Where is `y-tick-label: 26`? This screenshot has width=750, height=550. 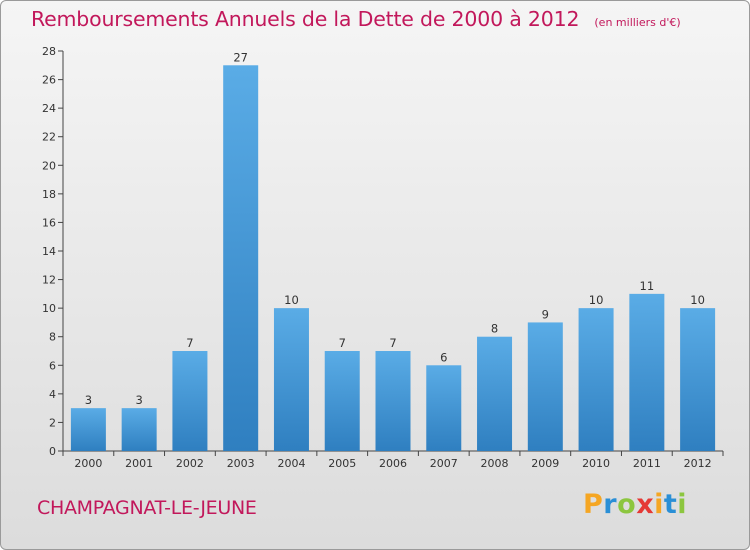
y-tick-label: 26 is located at coordinates (49, 80).